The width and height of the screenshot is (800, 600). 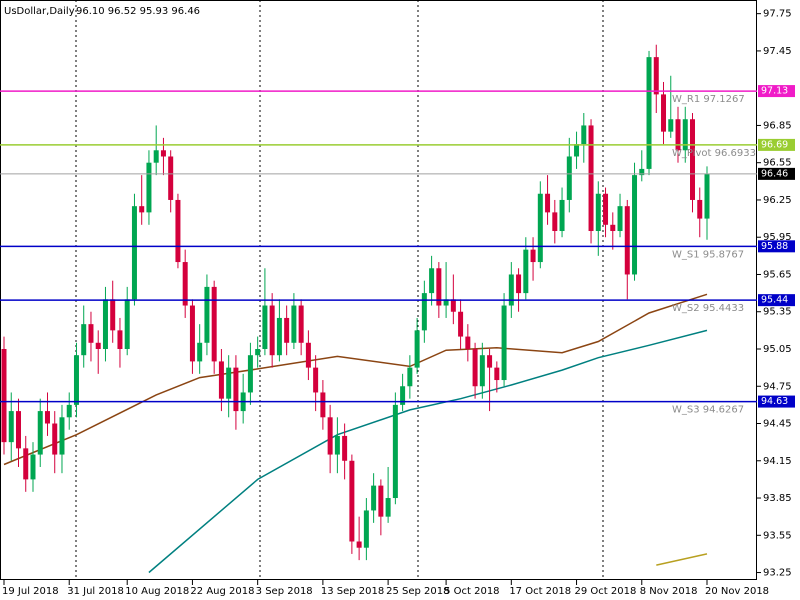 I want to click on x-tick-label: 25 Sep 2018, so click(x=417, y=591).